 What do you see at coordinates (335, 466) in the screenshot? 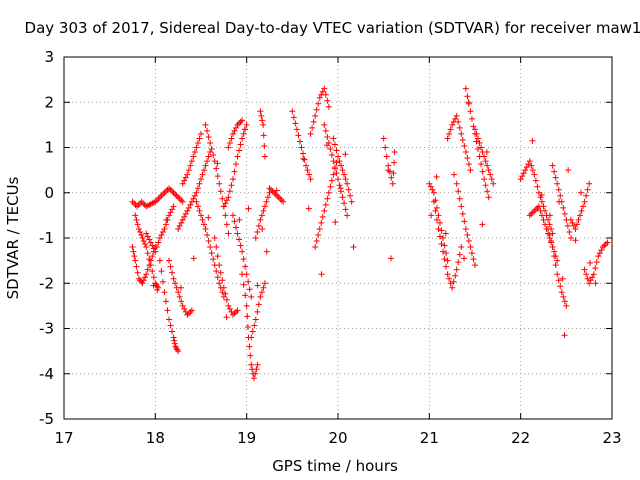
I see `x-axis-label: GPS time / hours` at bounding box center [335, 466].